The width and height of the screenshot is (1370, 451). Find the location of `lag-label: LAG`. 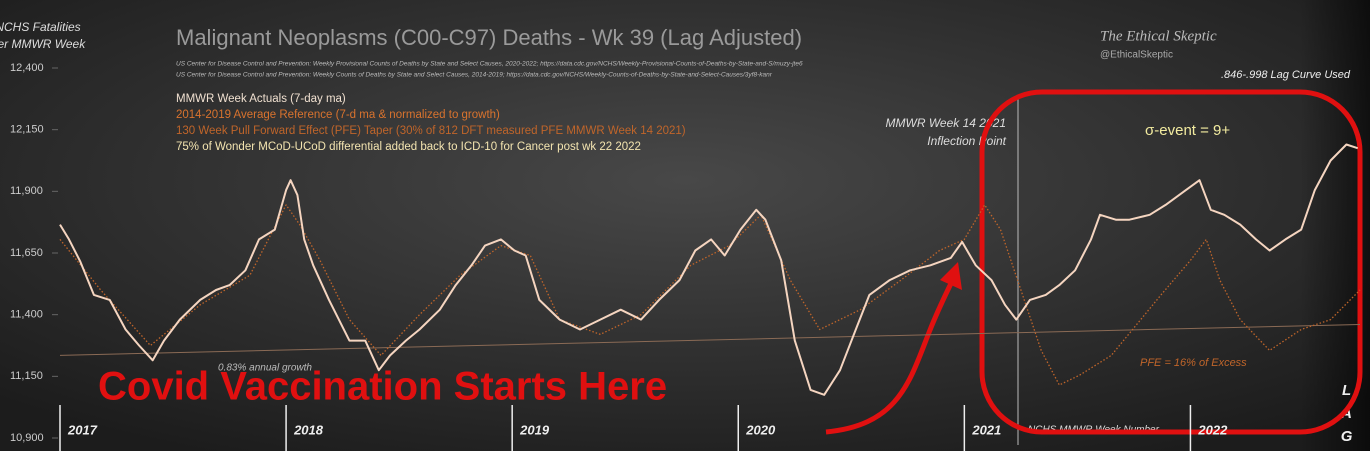

lag-label: LAG is located at coordinates (1346, 416).